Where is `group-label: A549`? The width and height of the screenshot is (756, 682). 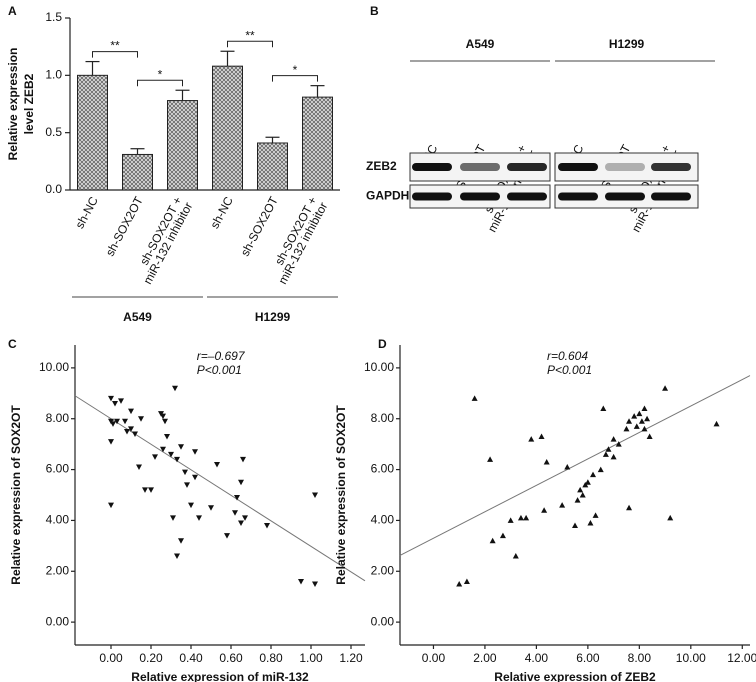
group-label: A549 is located at coordinates (137, 317).